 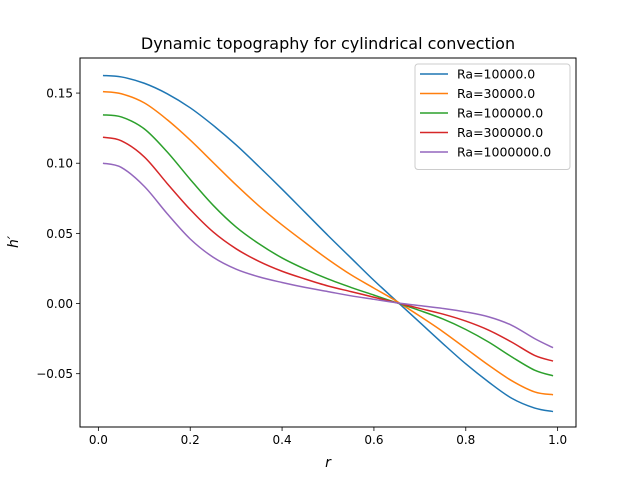 I want to click on legend-box, so click(x=492, y=116).